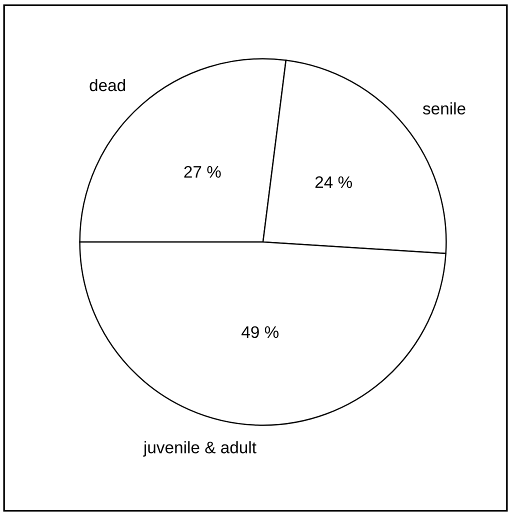 The height and width of the screenshot is (516, 511). Describe the element at coordinates (260, 332) in the screenshot. I see `data-label: 49 %` at that location.